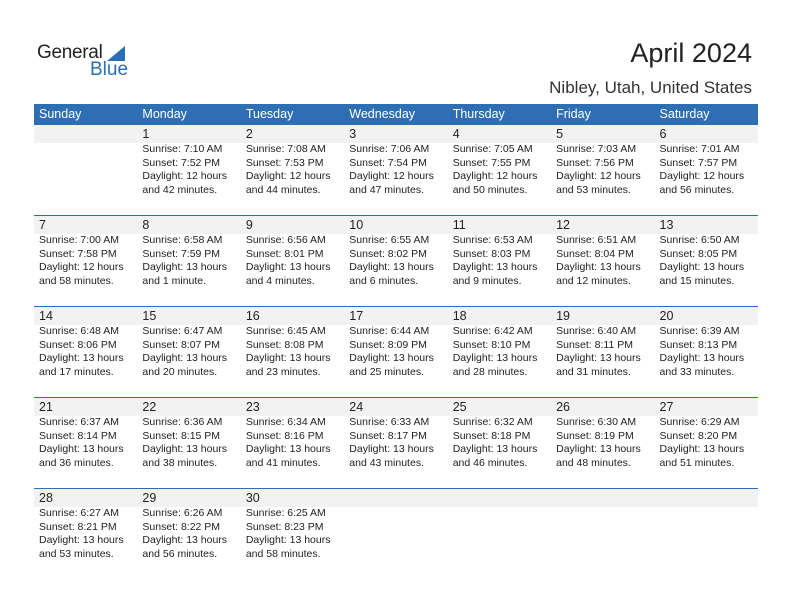 This screenshot has width=792, height=612. Describe the element at coordinates (563, 407) in the screenshot. I see `day-number: 26` at that location.